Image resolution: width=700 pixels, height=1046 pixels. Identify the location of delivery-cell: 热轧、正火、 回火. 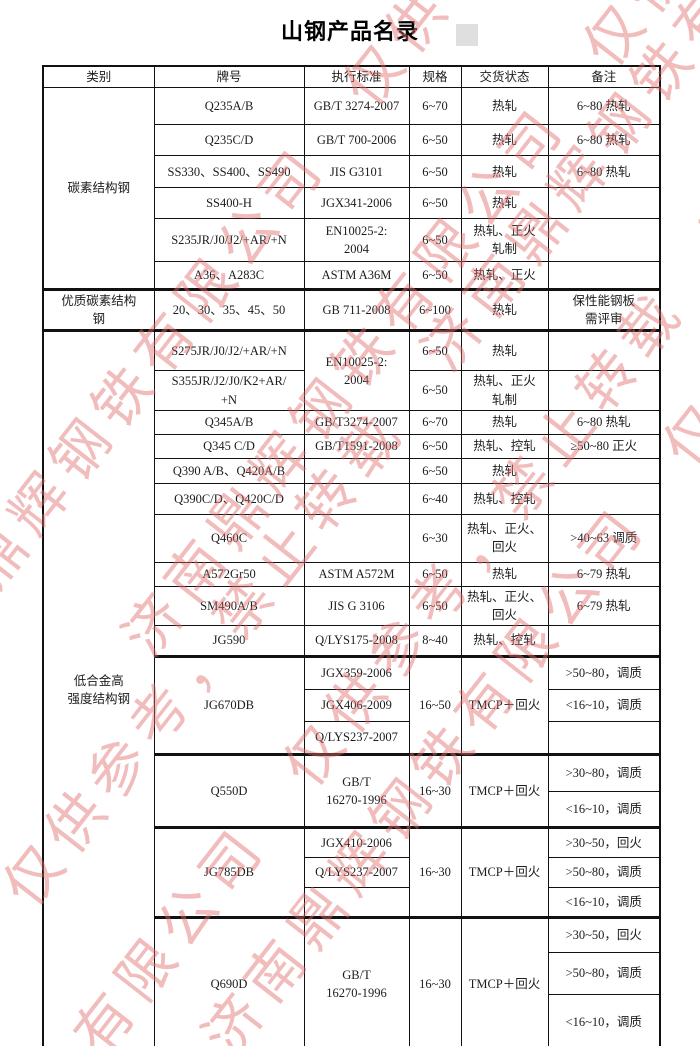
(504, 605).